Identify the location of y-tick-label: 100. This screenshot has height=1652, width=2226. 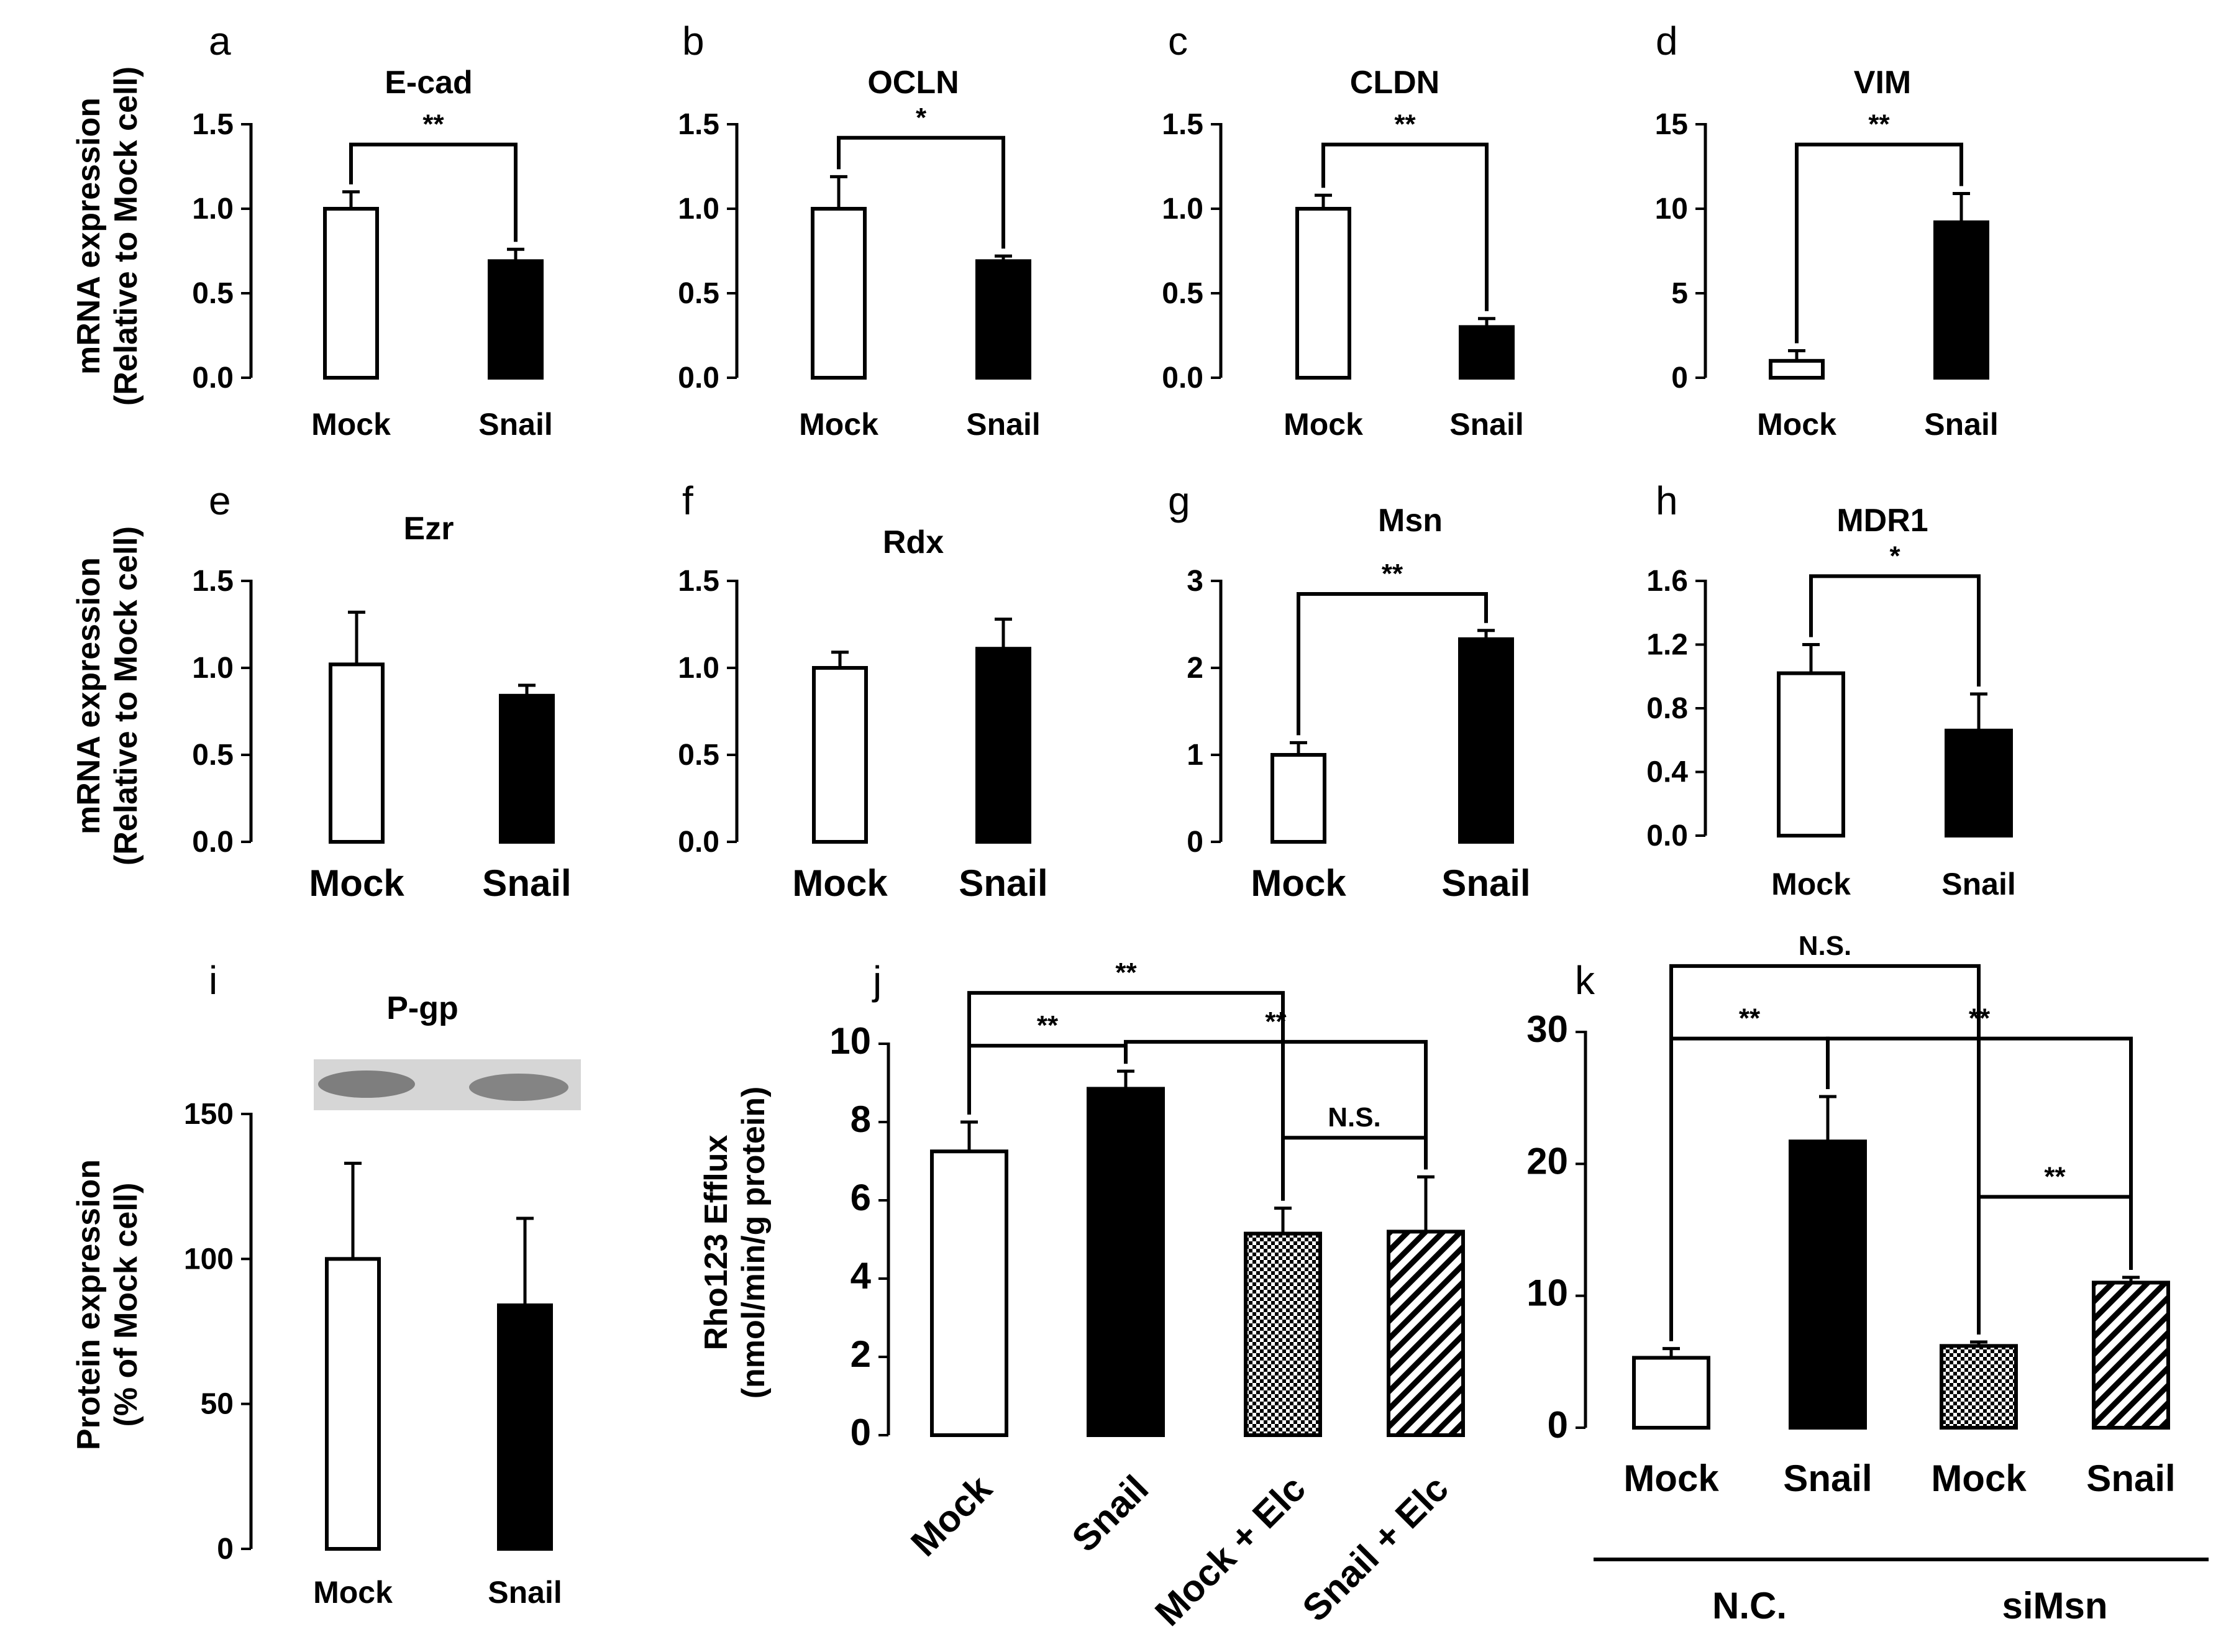
(209, 1259).